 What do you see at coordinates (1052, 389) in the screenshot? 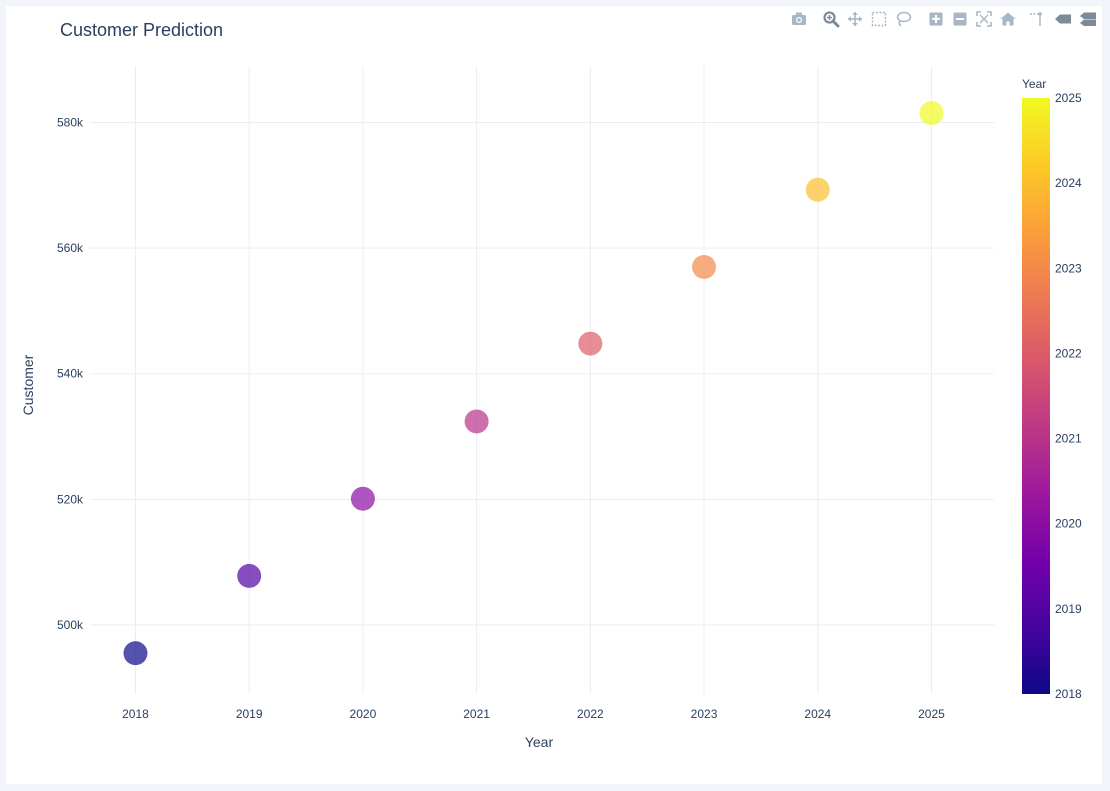
I see `colorbar: Year 2018 2019 2020 2021 2022 2023 2024 2025` at bounding box center [1052, 389].